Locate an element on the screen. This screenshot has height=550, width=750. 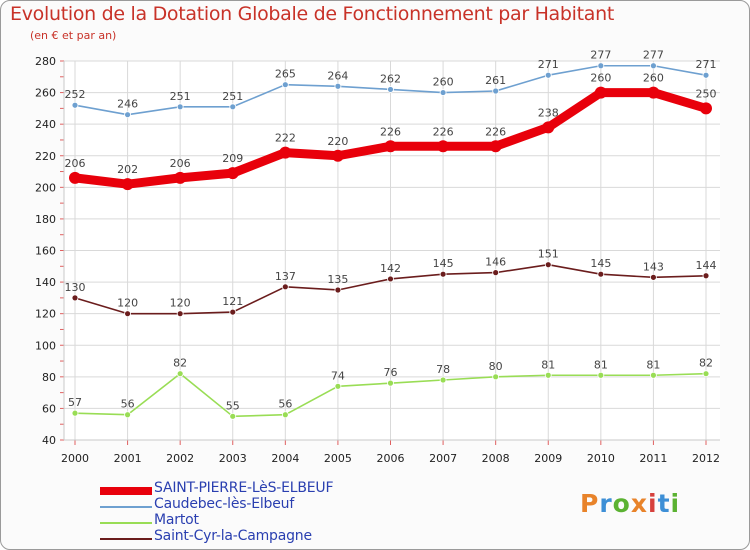
x-tick-label: 2007 is located at coordinates (443, 458).